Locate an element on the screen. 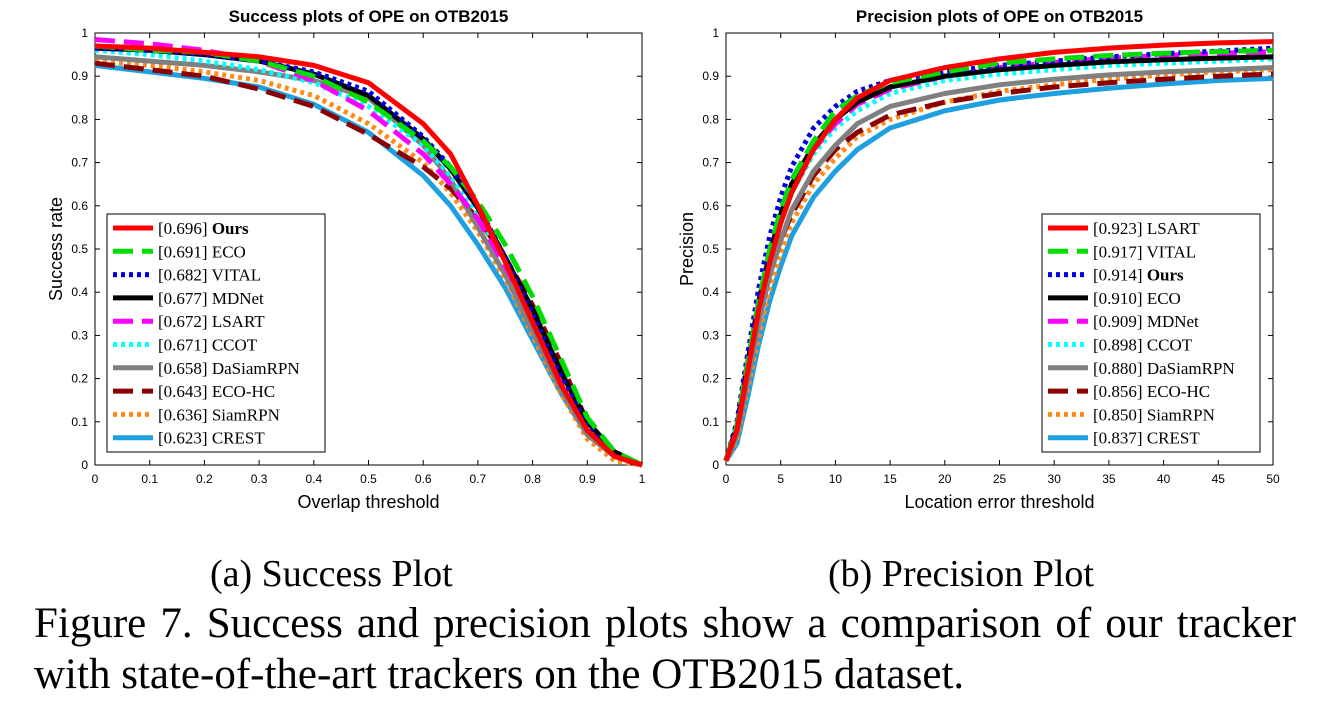  legend-label: [0.856] ECO-HC is located at coordinates (1151, 391).